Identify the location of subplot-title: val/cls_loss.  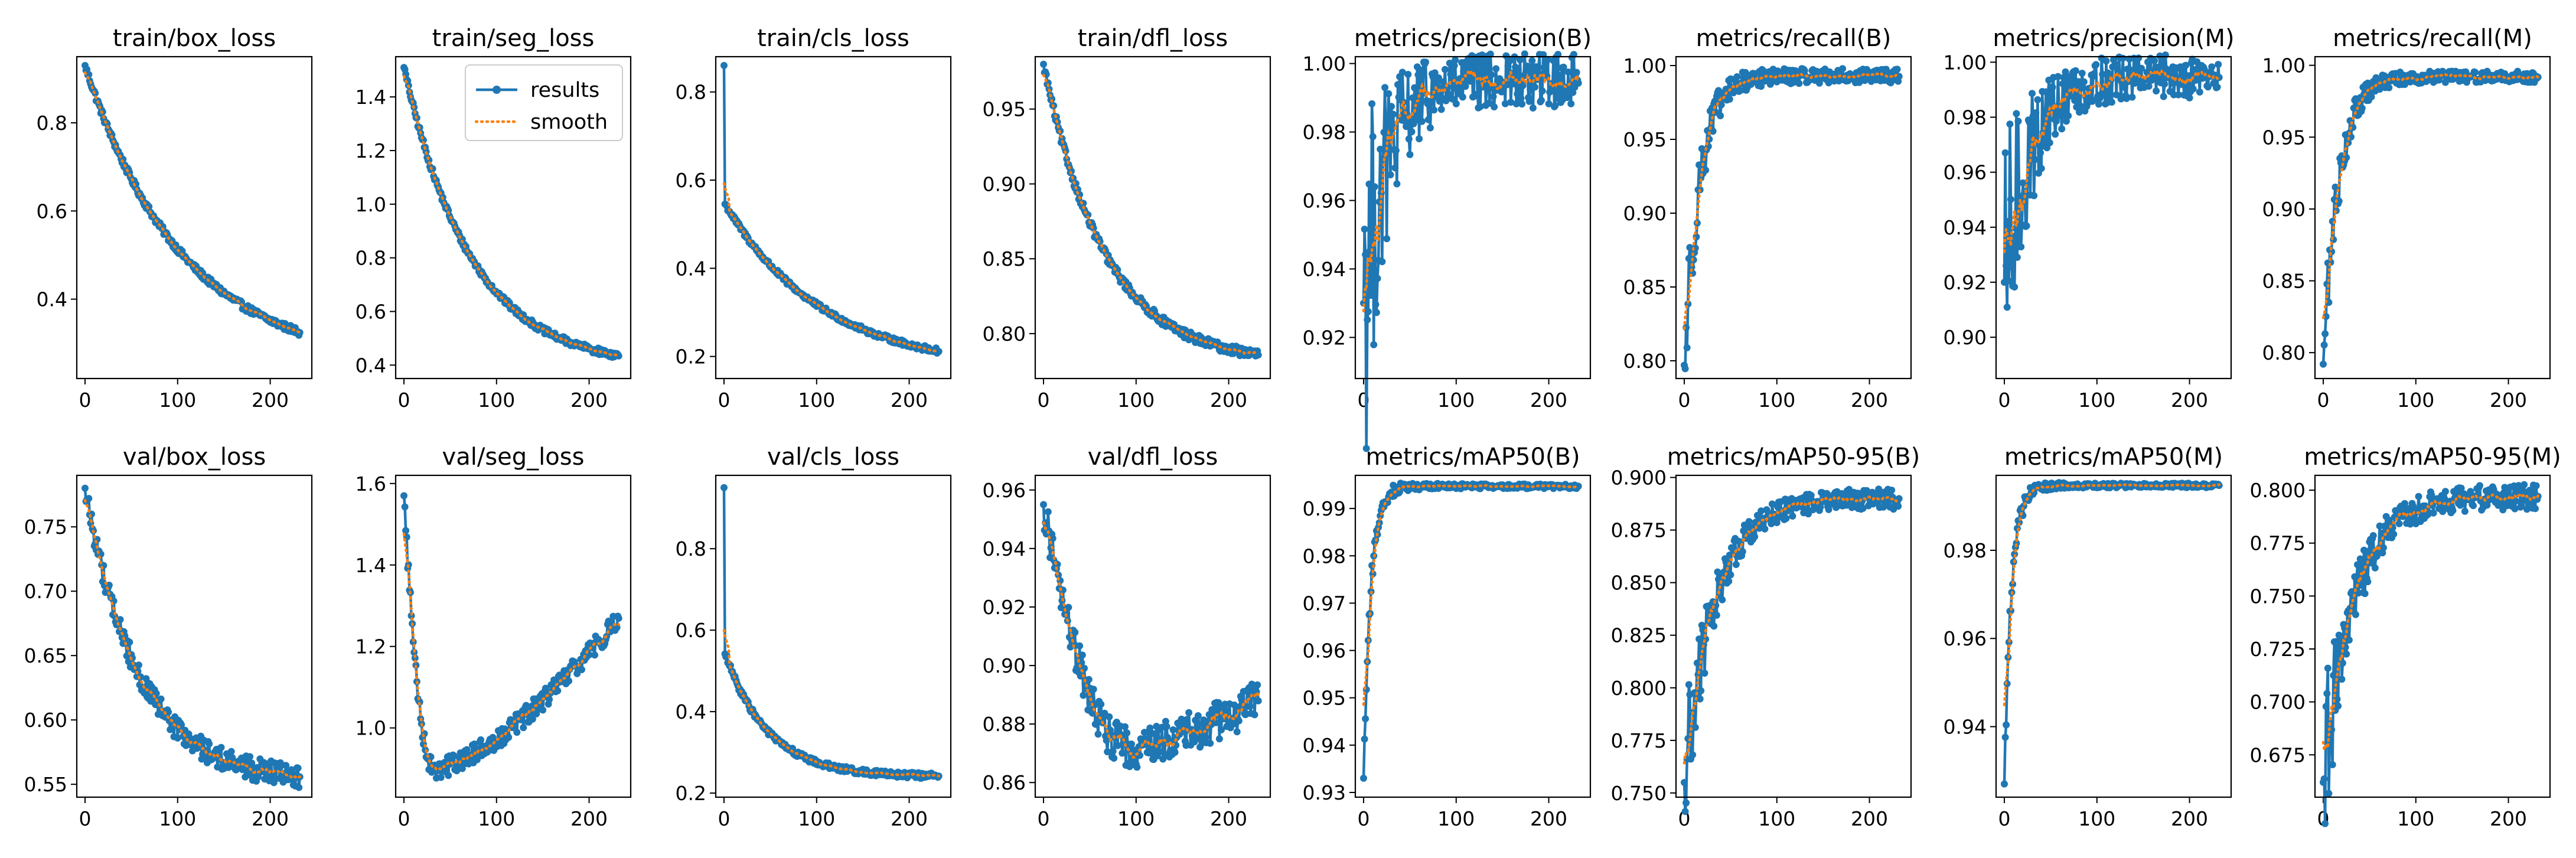
(833, 457).